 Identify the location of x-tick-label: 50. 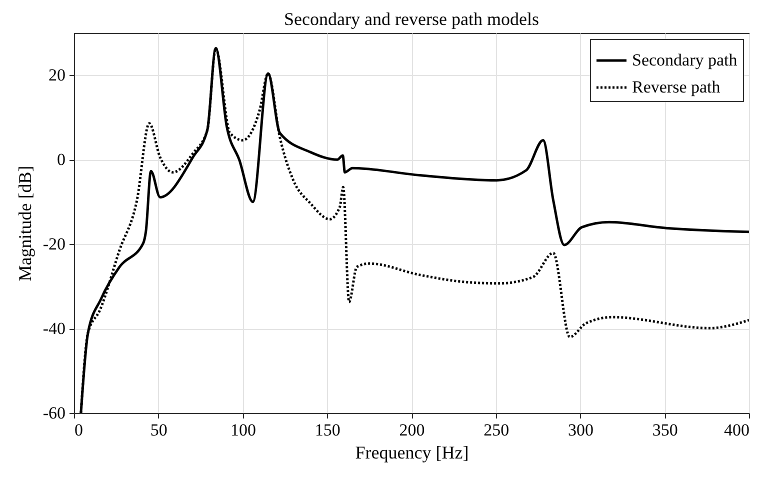
(159, 430).